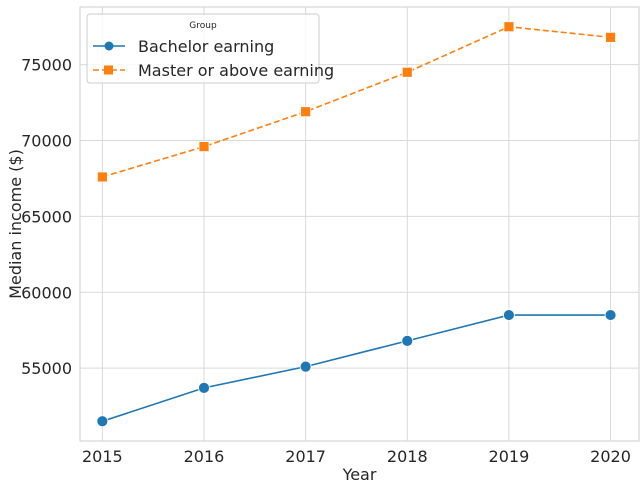  Describe the element at coordinates (46, 65) in the screenshot. I see `y-tick-label: 75000` at that location.